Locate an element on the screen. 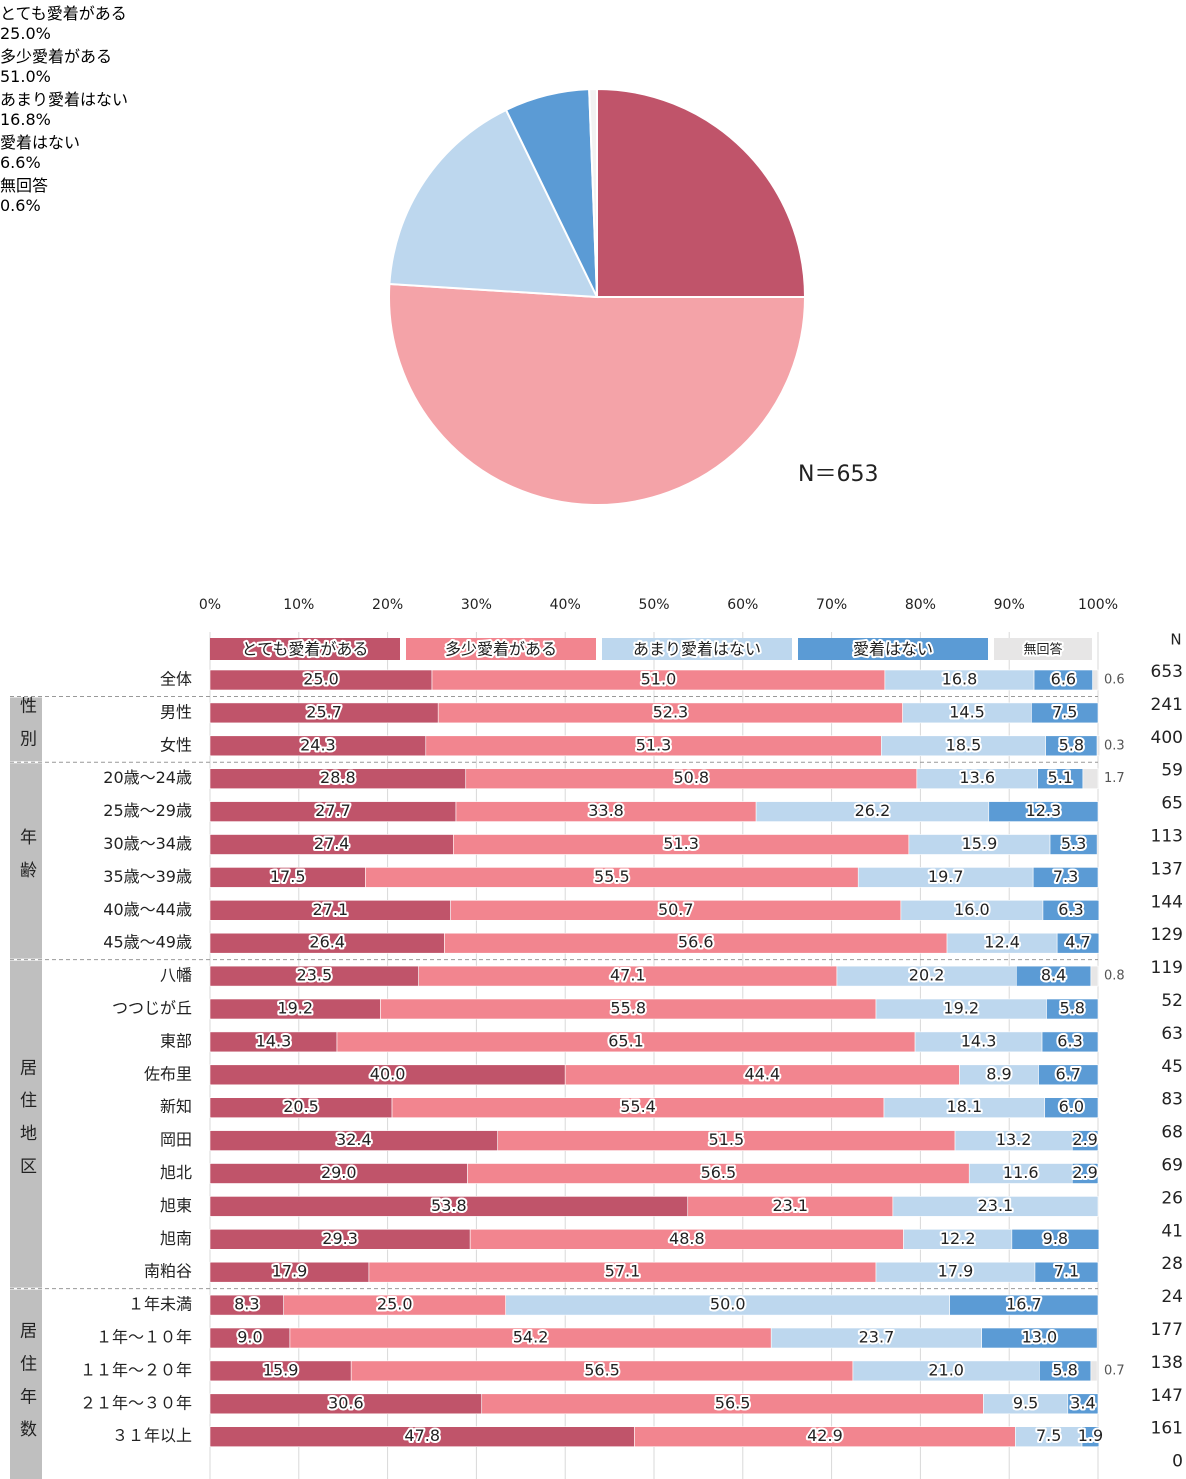 This screenshot has width=1186, height=1479. value-label: 50.0 is located at coordinates (728, 1304).